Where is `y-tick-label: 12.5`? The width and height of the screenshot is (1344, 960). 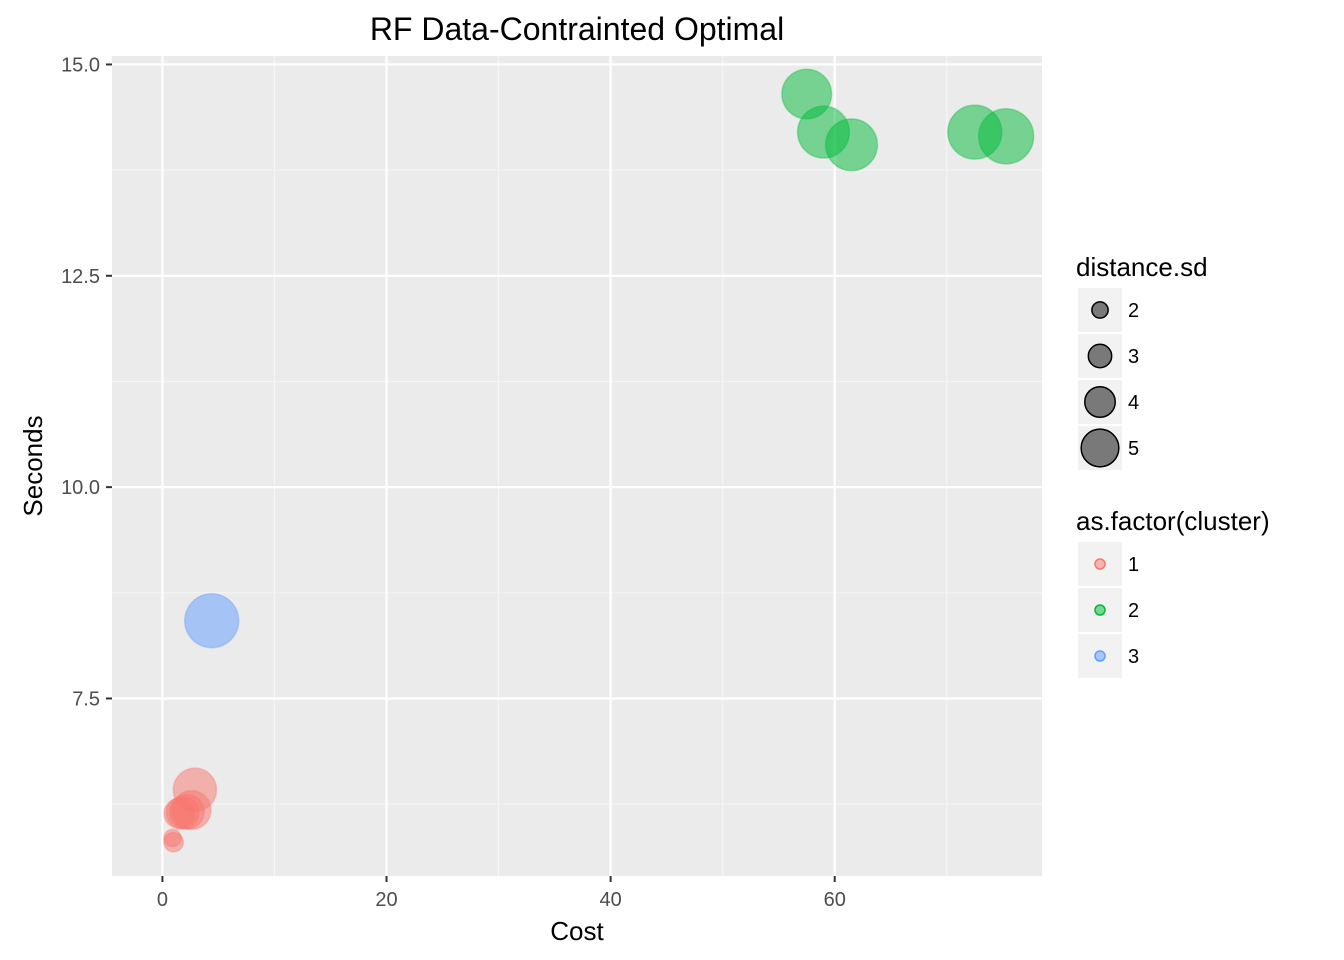 y-tick-label: 12.5 is located at coordinates (80, 277).